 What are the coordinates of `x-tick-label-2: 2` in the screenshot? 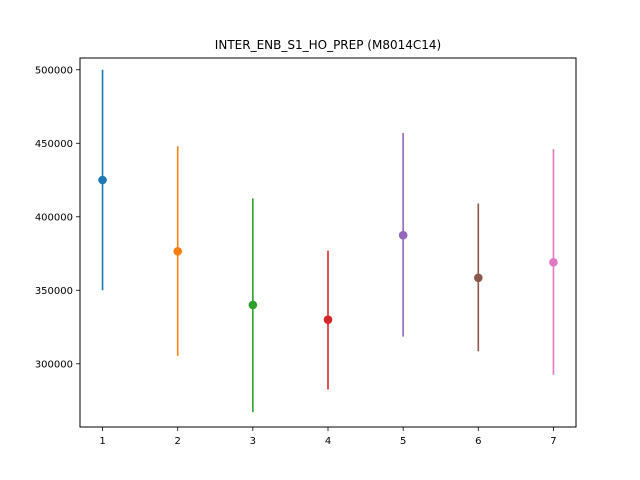 It's located at (178, 441).